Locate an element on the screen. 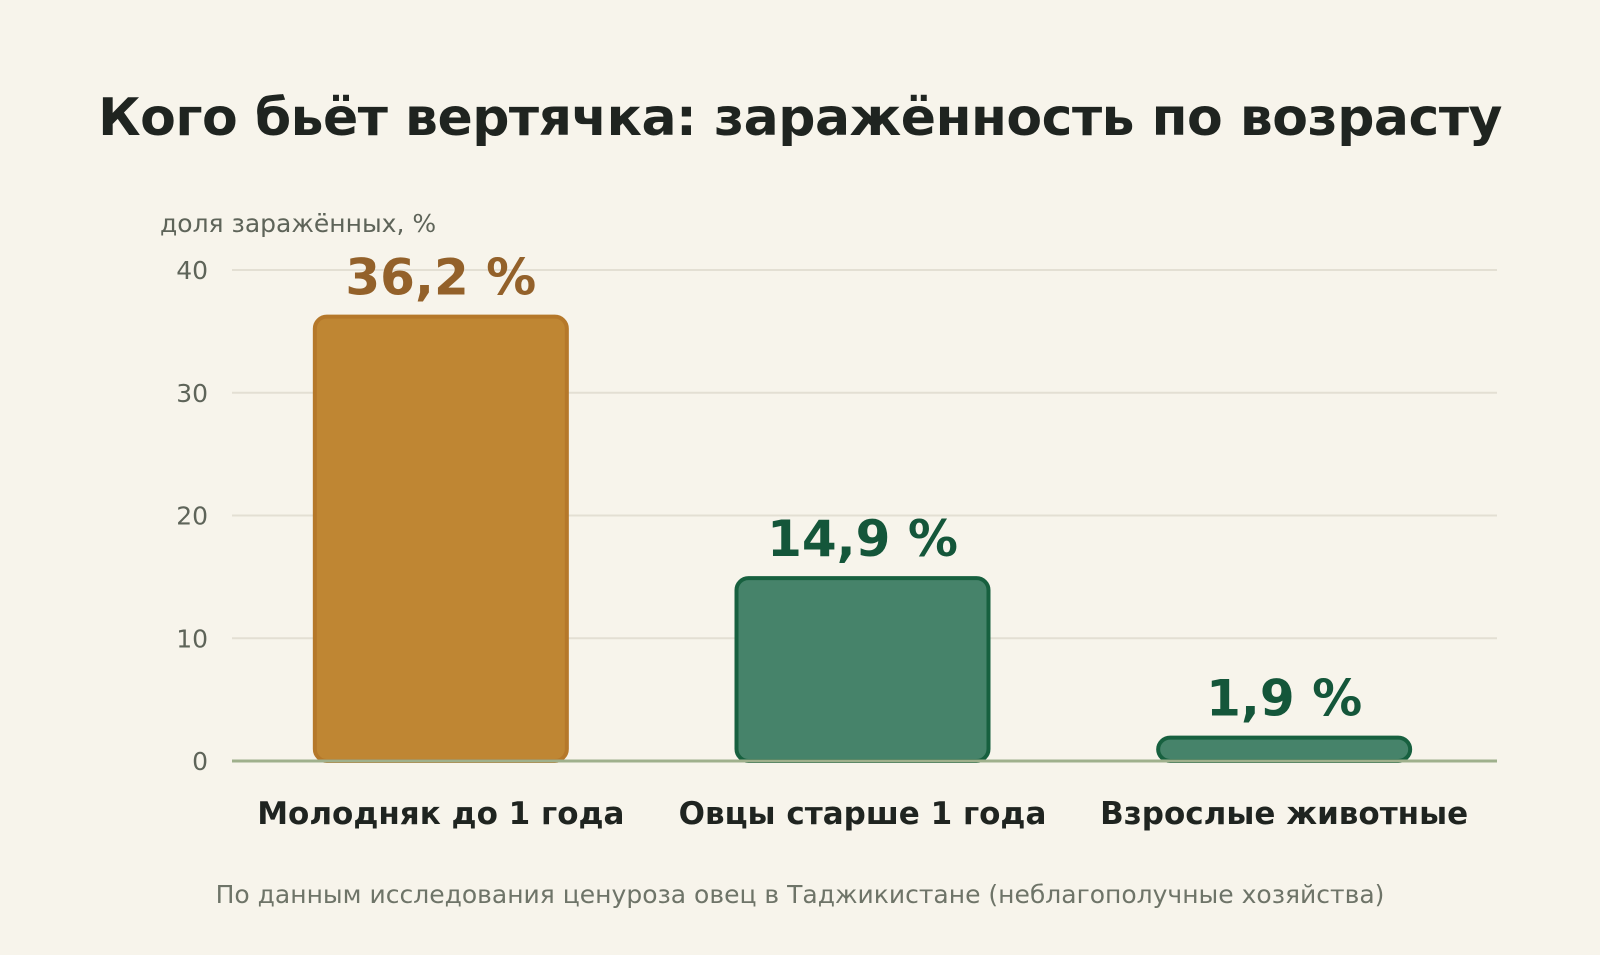 This screenshot has height=955, width=1600. y-tick-label: 0 is located at coordinates (200, 761).